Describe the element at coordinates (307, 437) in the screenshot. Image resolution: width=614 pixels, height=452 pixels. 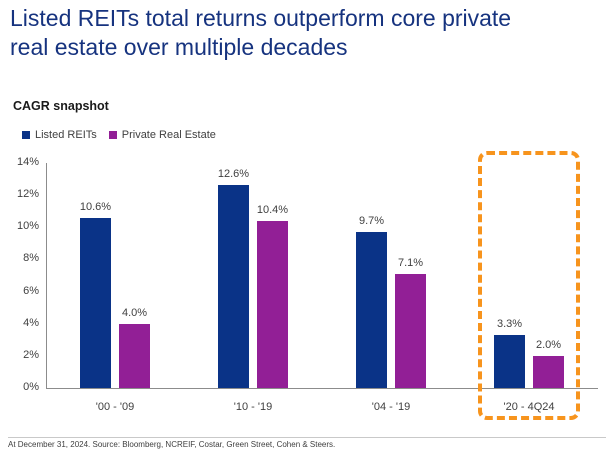
I see `footer-divider` at that location.